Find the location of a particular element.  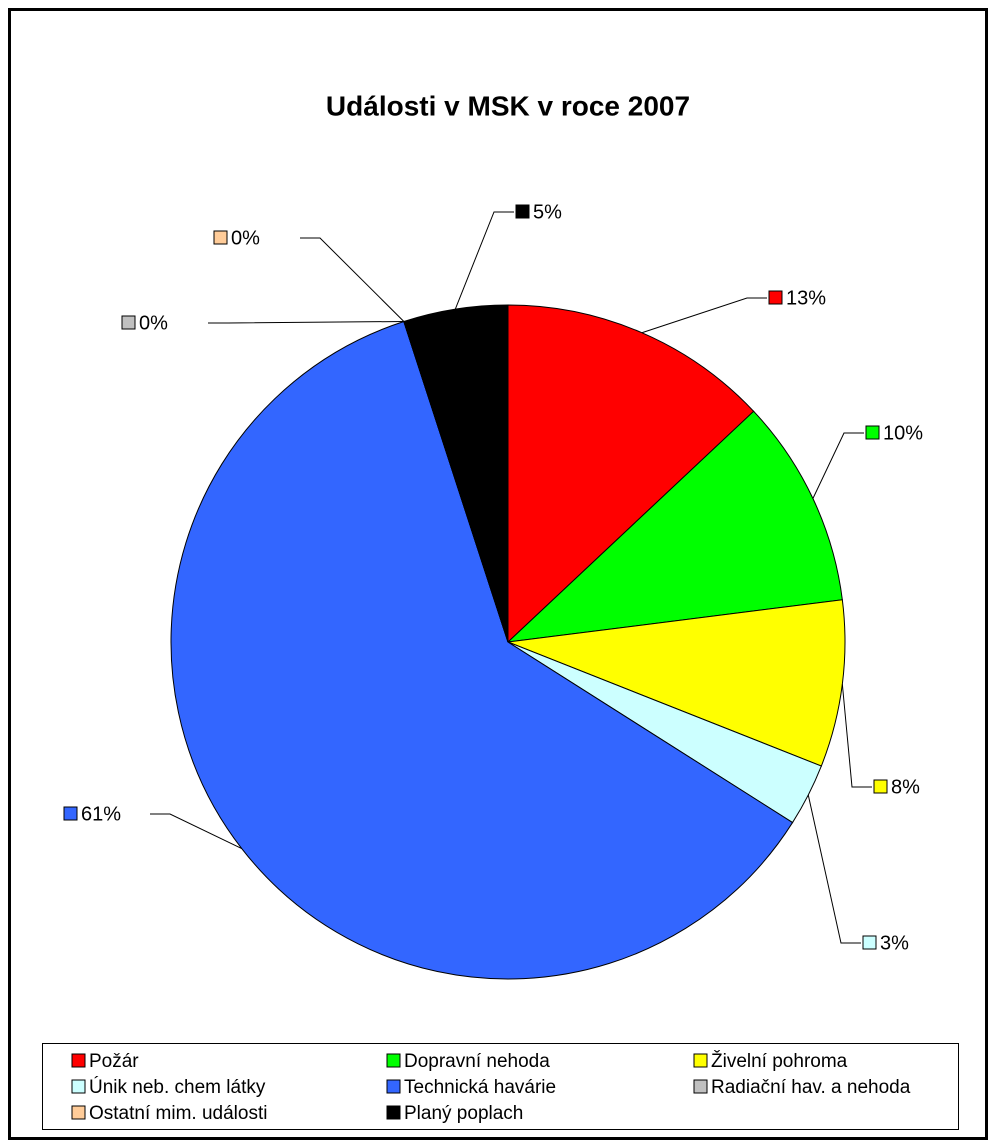

legend-label: Živelní pohroma is located at coordinates (779, 1061).